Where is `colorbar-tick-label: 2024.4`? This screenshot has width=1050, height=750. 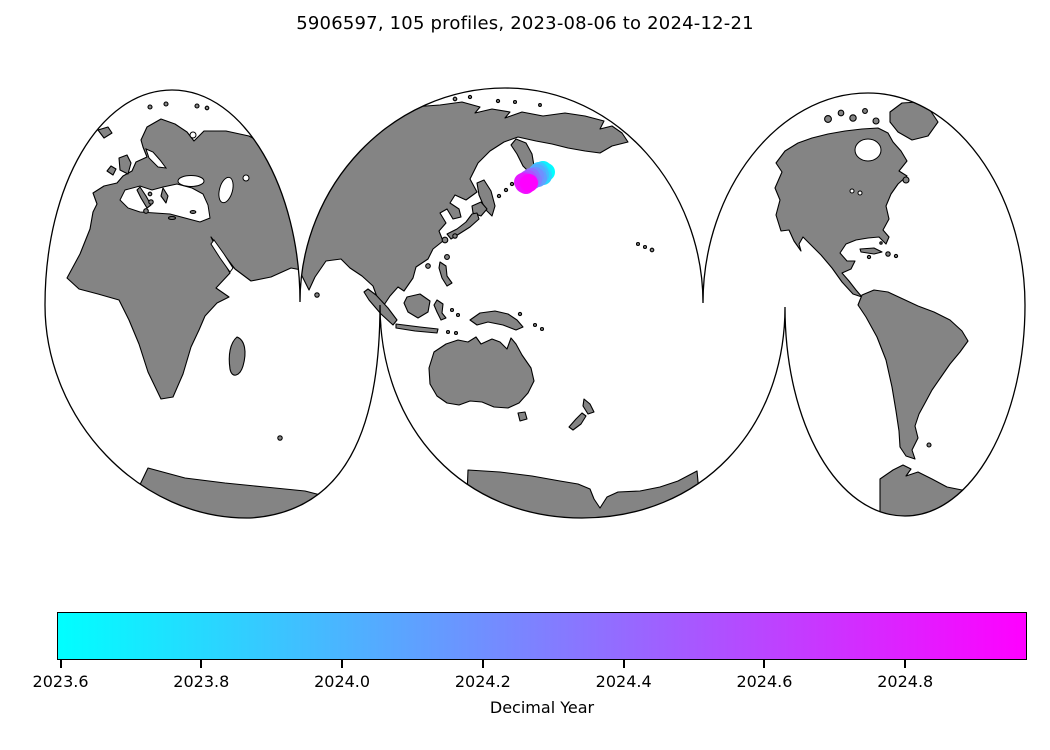
colorbar-tick-label: 2024.4 is located at coordinates (623, 681).